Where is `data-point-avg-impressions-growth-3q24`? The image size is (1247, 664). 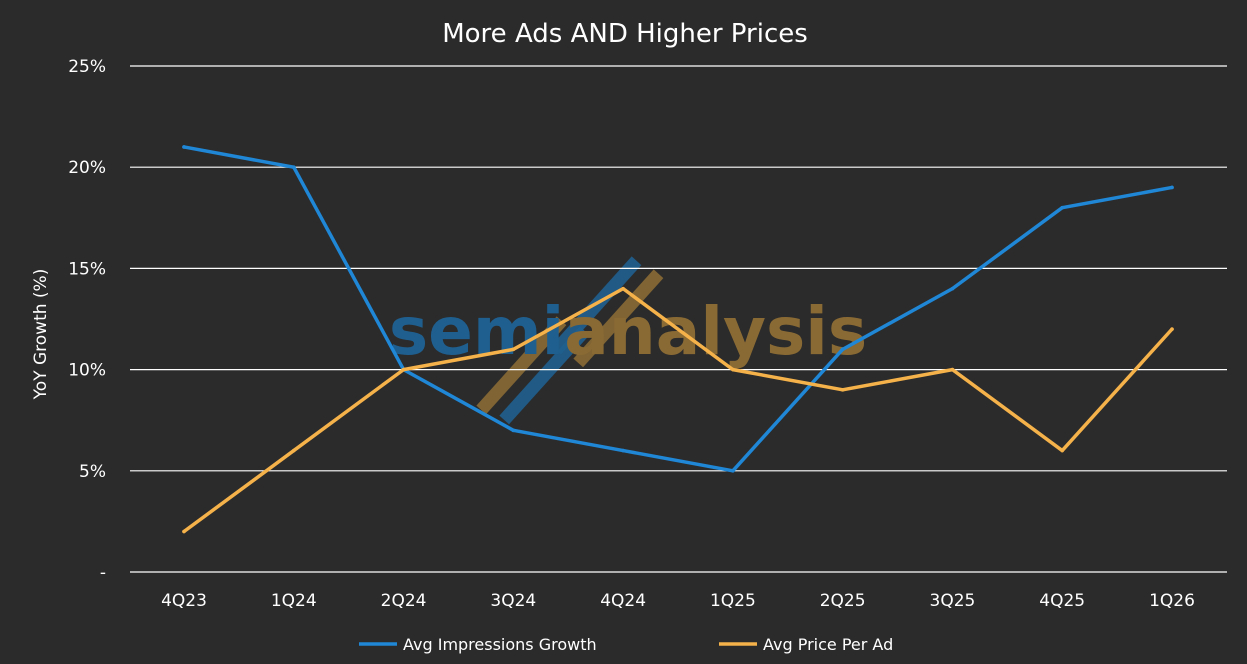 data-point-avg-impressions-growth-3q24 is located at coordinates (513, 430).